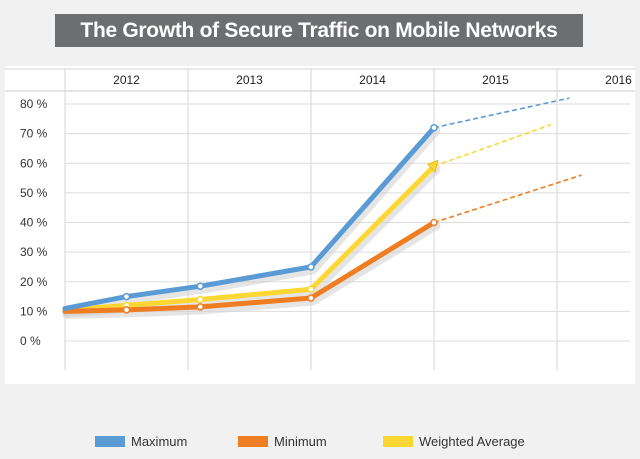  Describe the element at coordinates (372, 80) in the screenshot. I see `x-tick-label: 2014` at that location.